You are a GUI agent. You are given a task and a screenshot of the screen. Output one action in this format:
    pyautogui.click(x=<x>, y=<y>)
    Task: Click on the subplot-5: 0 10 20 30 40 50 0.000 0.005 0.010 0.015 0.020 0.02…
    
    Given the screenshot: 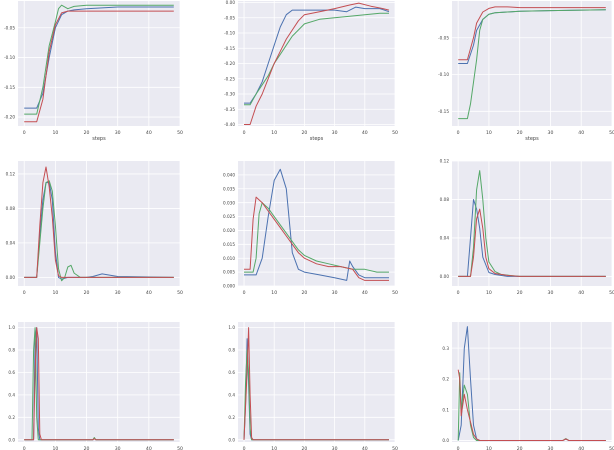 What is the action you would take?
    pyautogui.click(x=310, y=228)
    